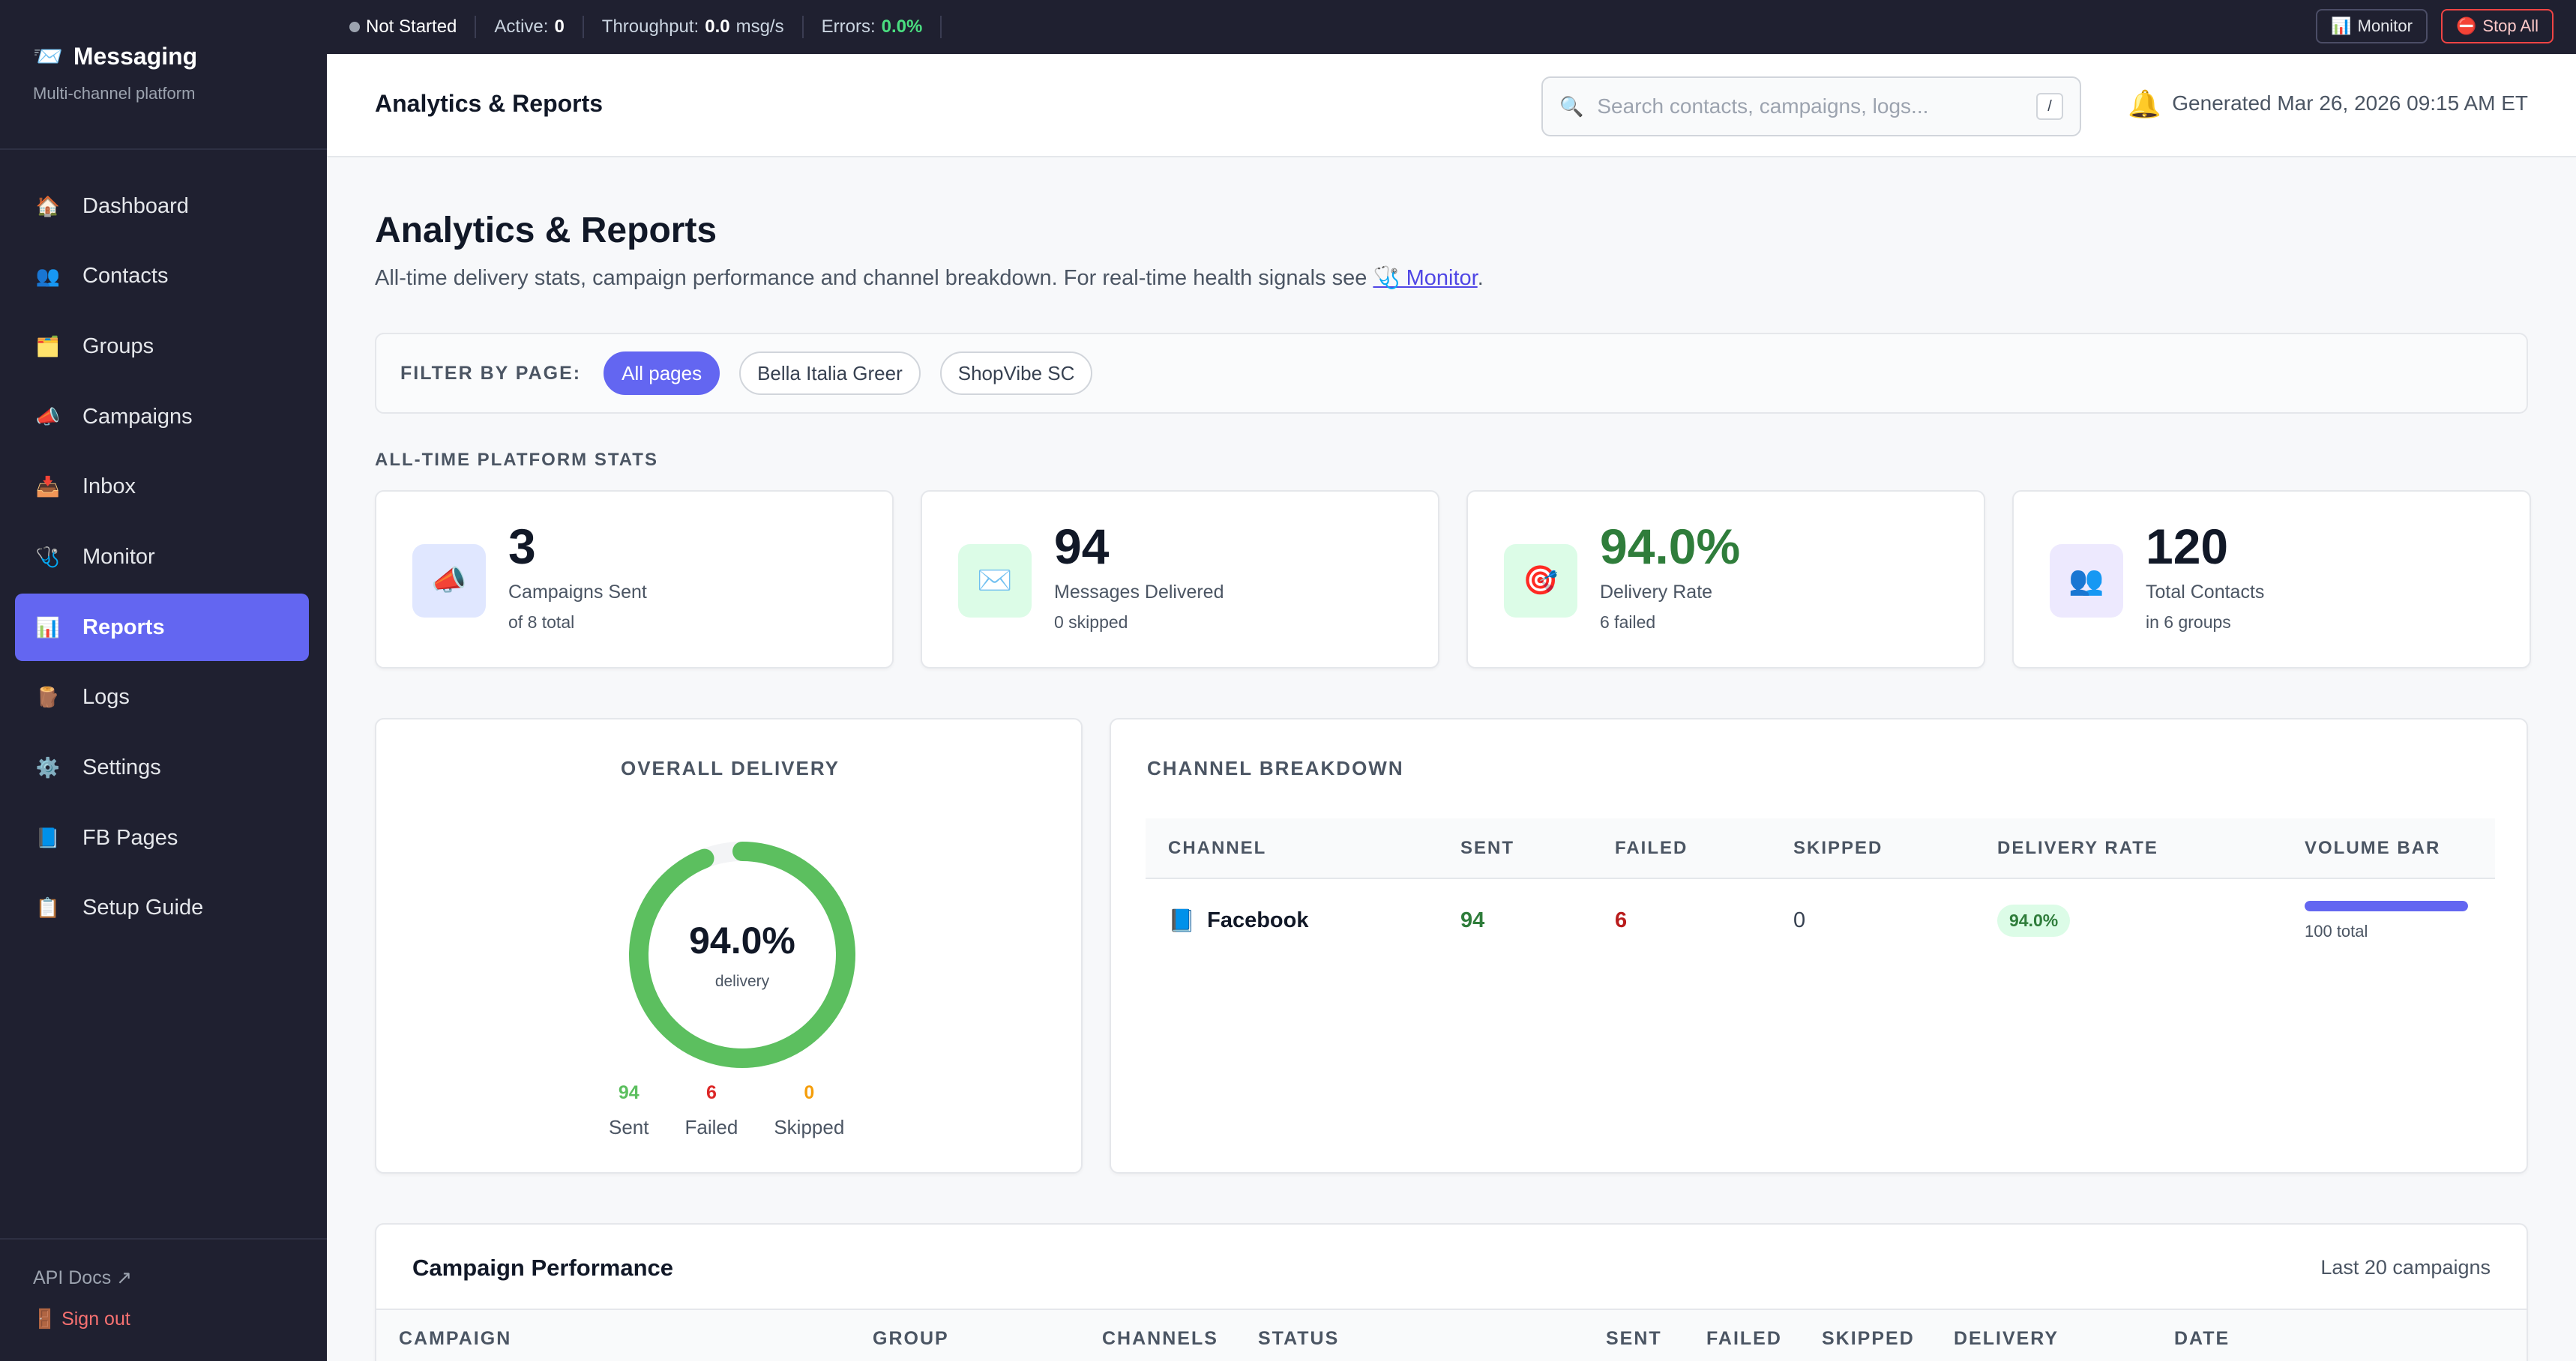 Image resolution: width=2576 pixels, height=1361 pixels. I want to click on generated-timestamp: Generated Mar 26, 2026 09:15 AM ET, so click(2350, 103).